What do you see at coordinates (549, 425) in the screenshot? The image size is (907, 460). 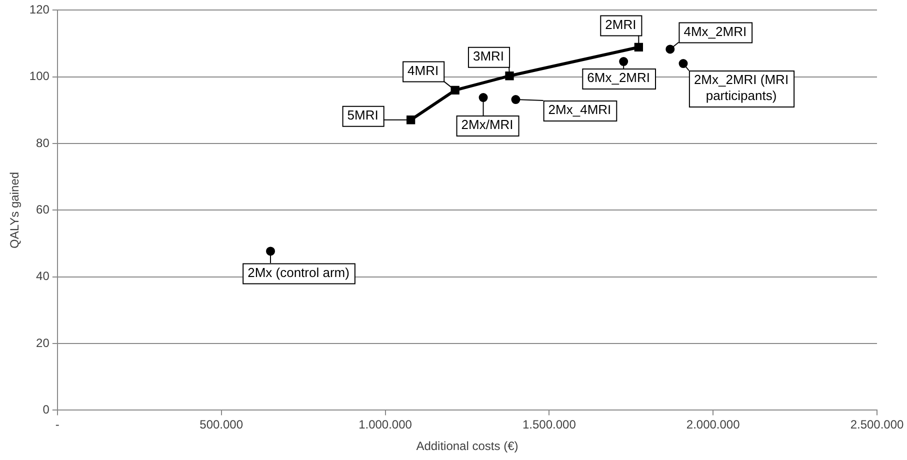 I see `x-tick-label: 1.500.000` at bounding box center [549, 425].